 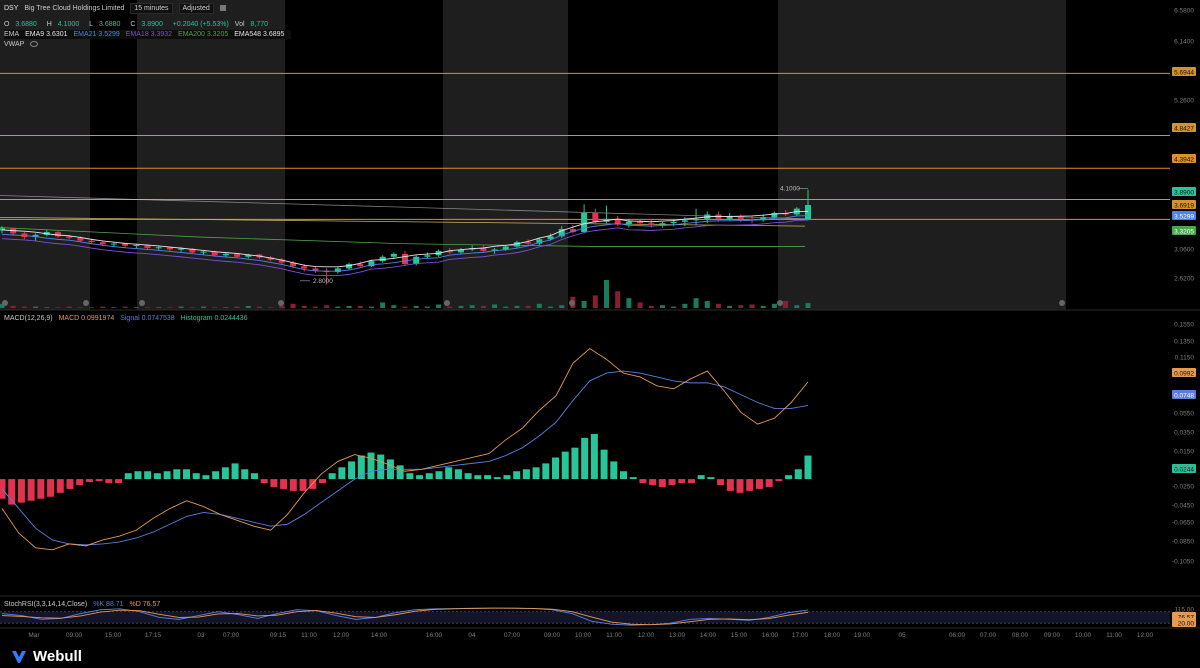 I want to click on ema9-value: EMA9 3.6301, so click(x=46, y=34).